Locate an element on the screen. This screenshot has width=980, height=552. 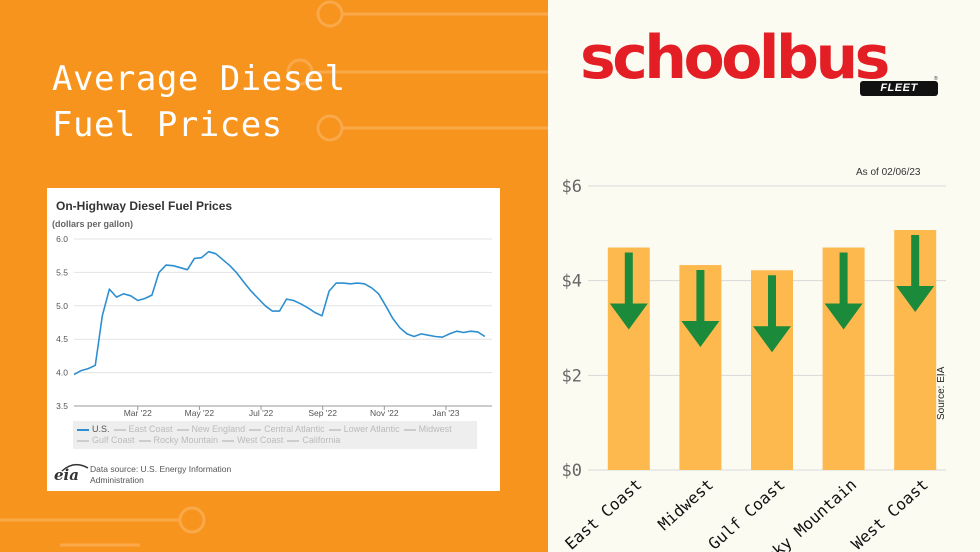
eia-logo-arc-icon is located at coordinates (75, 467).